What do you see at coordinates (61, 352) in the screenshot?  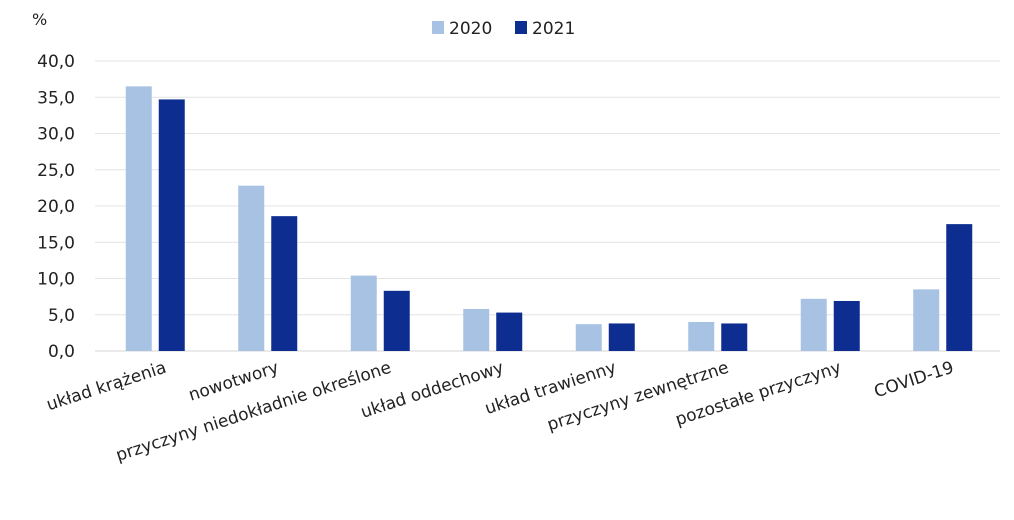 I see `y-tick-label: 0,0` at bounding box center [61, 352].